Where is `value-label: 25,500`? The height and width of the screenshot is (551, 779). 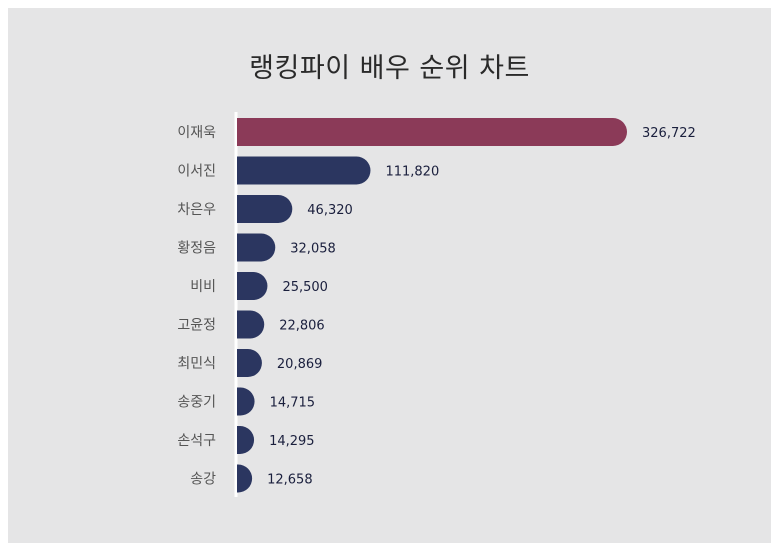
value-label: 25,500 is located at coordinates (305, 287).